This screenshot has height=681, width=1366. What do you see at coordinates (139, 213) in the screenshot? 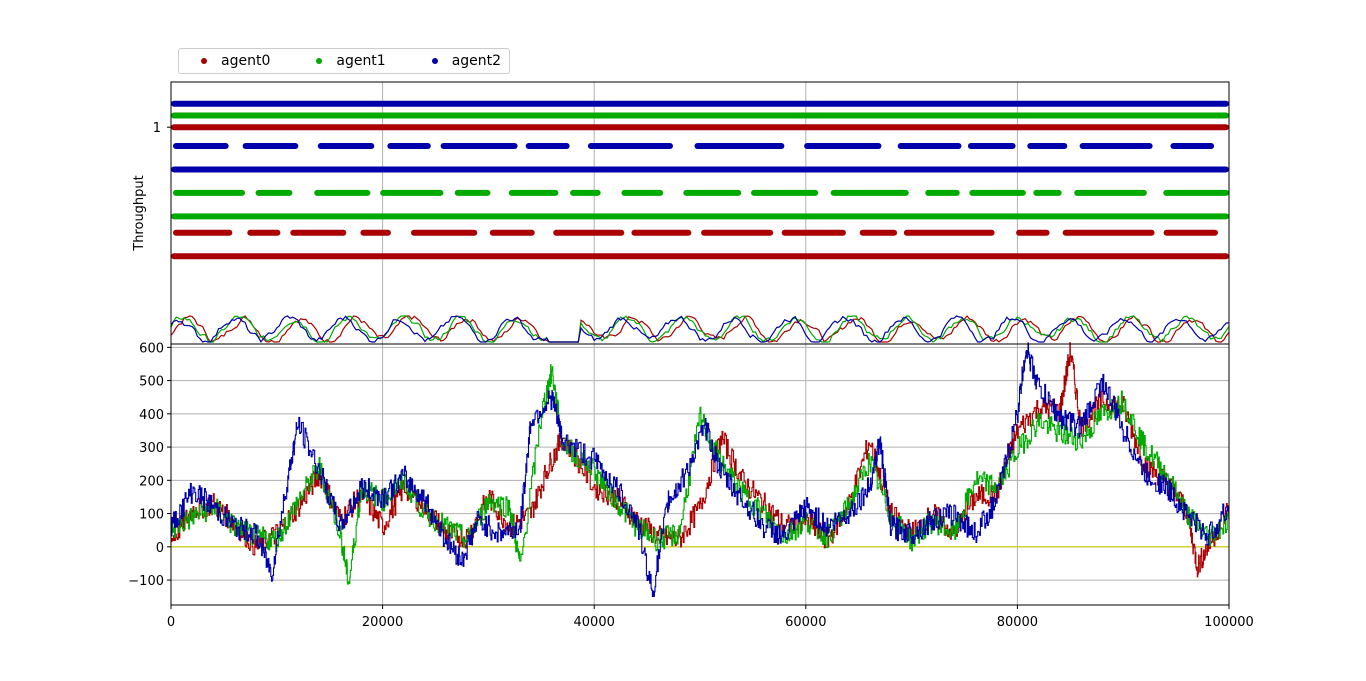
I see `y-axis-label: Throughput` at bounding box center [139, 213].